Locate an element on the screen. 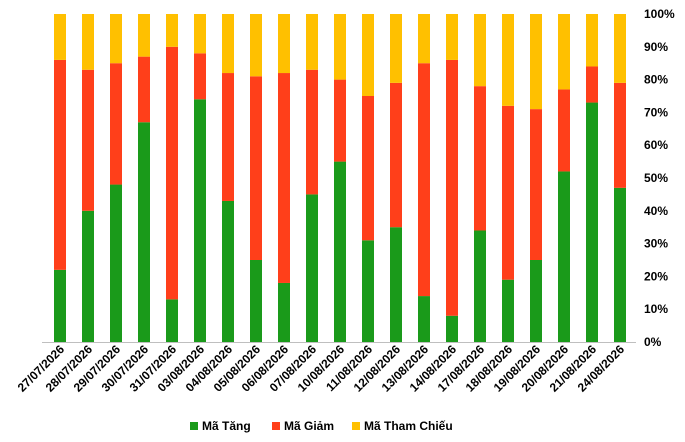 The height and width of the screenshot is (442, 685). legend: Mã Tăng Mã Giảm Mã Tham Chiếu is located at coordinates (321, 426).